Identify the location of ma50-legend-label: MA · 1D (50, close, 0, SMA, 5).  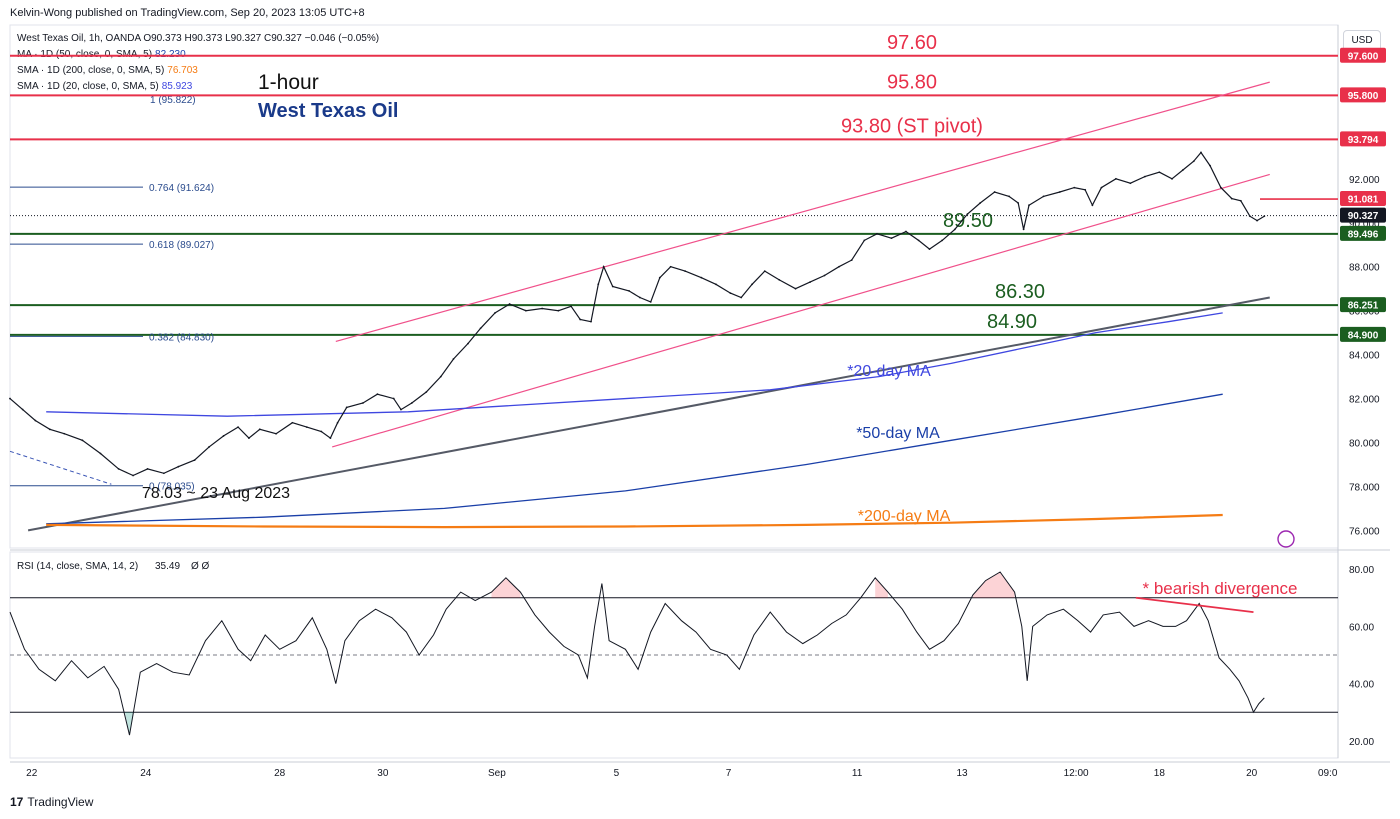
(85, 54).